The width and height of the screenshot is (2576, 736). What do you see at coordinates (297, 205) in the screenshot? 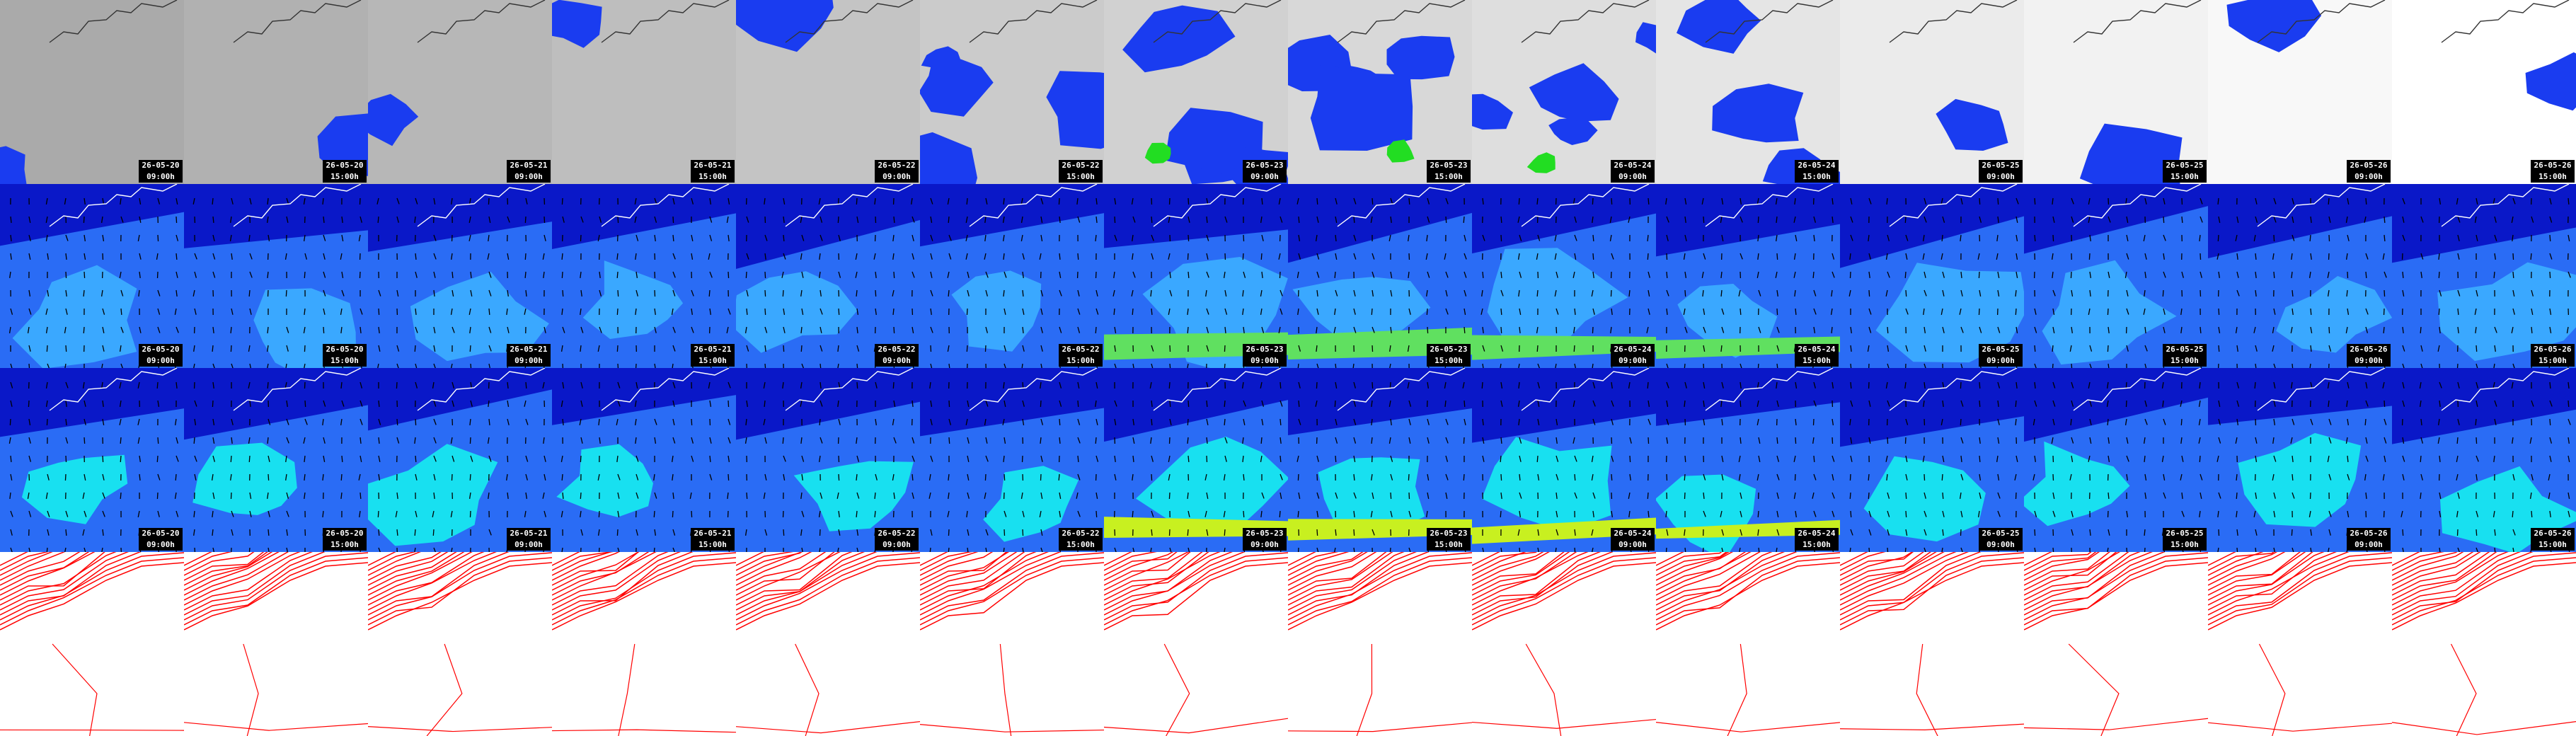
I see `coastline` at bounding box center [297, 205].